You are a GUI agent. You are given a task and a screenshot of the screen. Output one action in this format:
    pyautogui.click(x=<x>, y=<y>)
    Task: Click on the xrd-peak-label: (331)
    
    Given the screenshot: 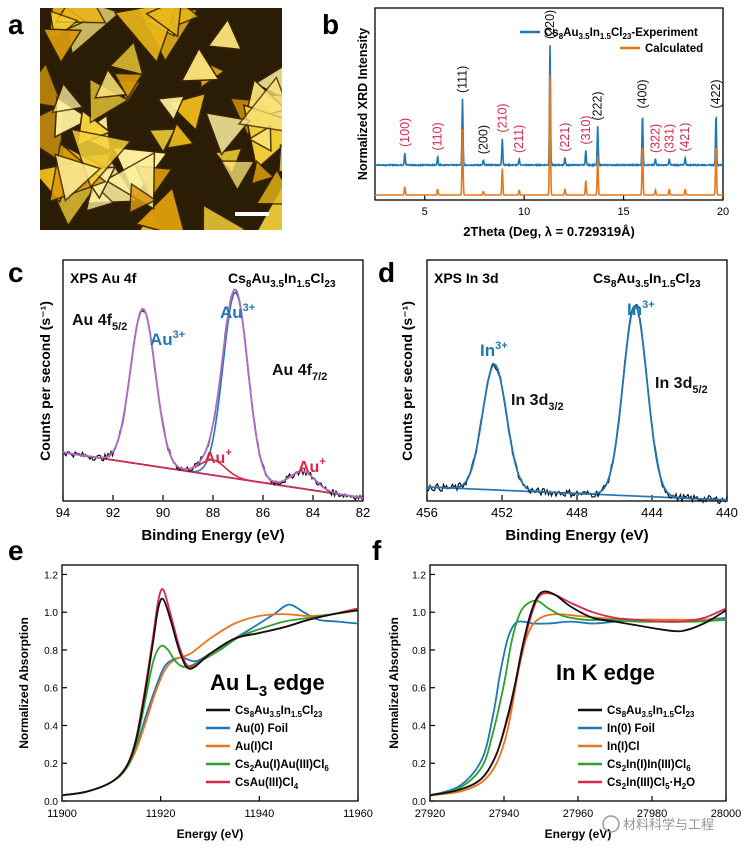 What is the action you would take?
    pyautogui.click(x=669, y=138)
    